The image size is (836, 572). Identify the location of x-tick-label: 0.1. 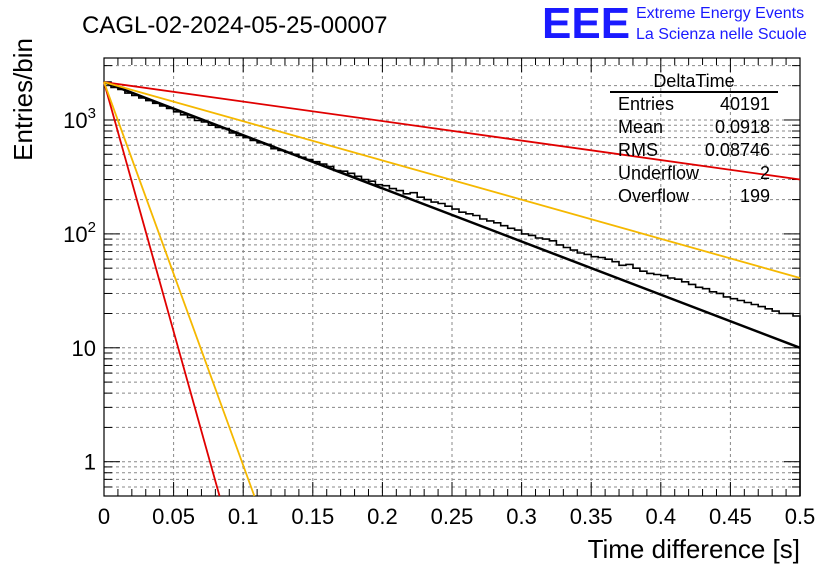
(243, 516).